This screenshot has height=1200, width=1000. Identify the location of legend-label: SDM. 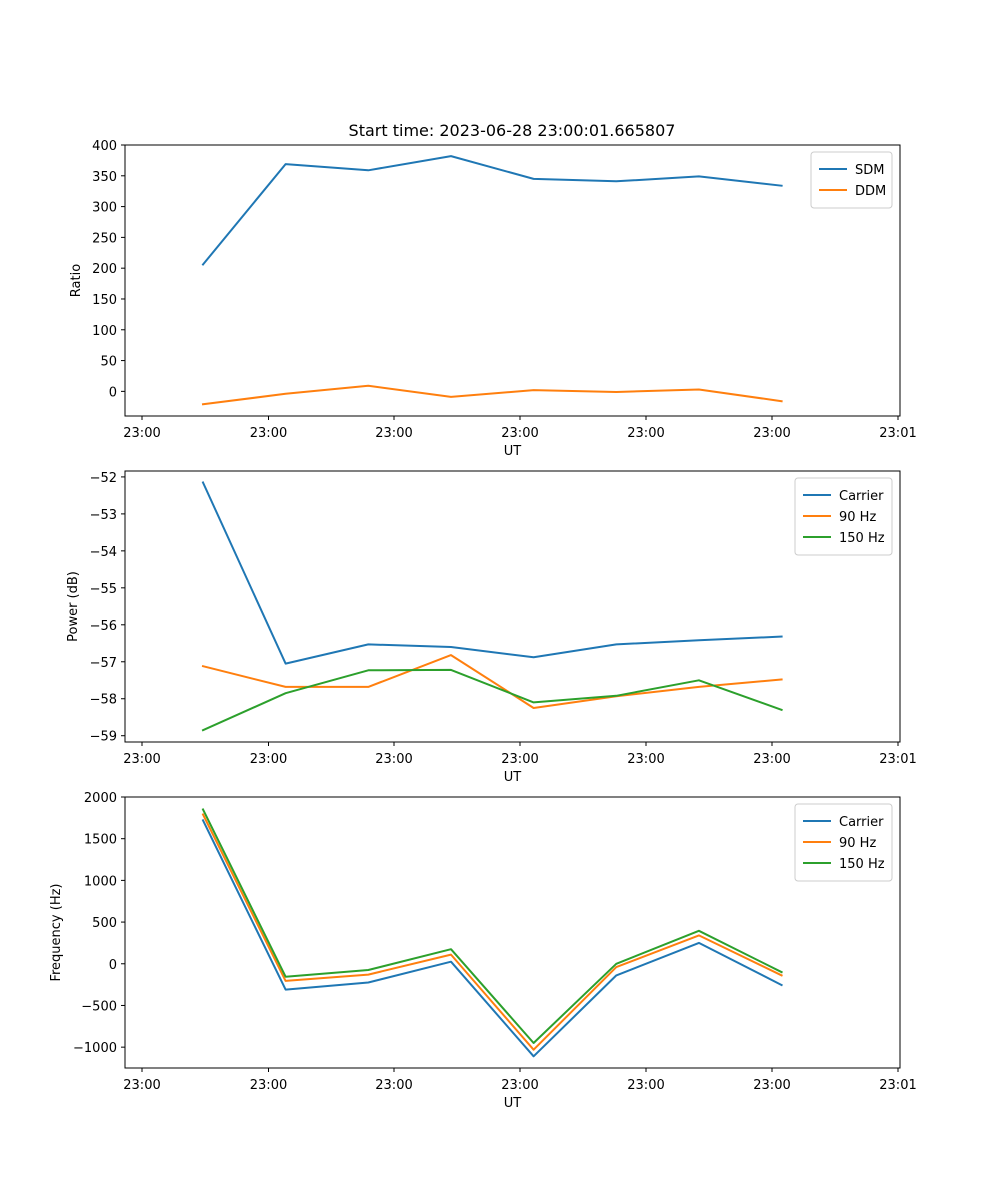
(869, 170).